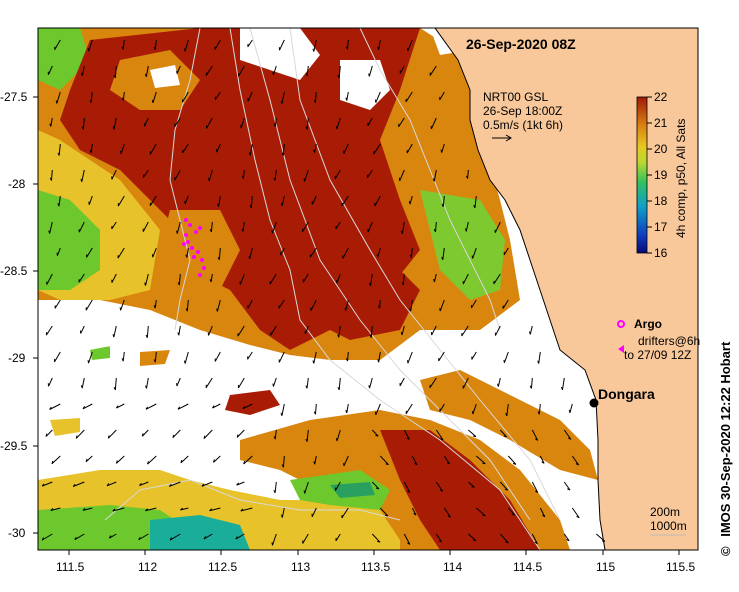 The image size is (739, 592). What do you see at coordinates (17, 358) in the screenshot?
I see `y-tick-label: -29` at bounding box center [17, 358].